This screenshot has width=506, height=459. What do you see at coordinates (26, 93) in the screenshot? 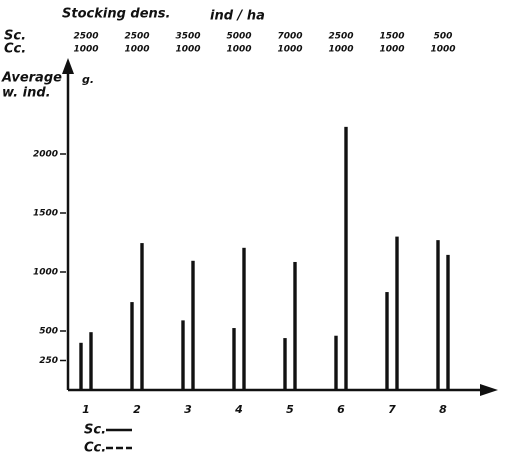
I see `y-label: w. ind.` at bounding box center [26, 93].